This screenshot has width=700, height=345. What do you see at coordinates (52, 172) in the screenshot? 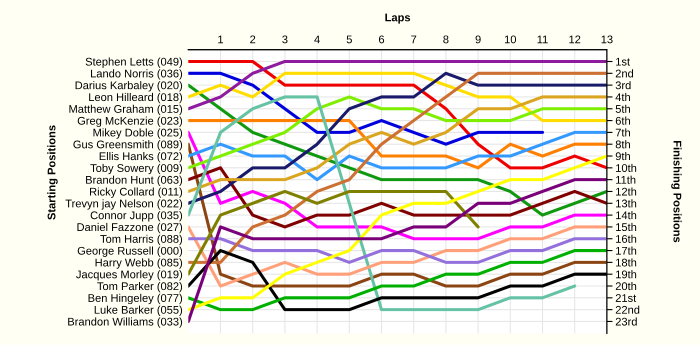
I see `text: Starting Positions` at bounding box center [52, 172].